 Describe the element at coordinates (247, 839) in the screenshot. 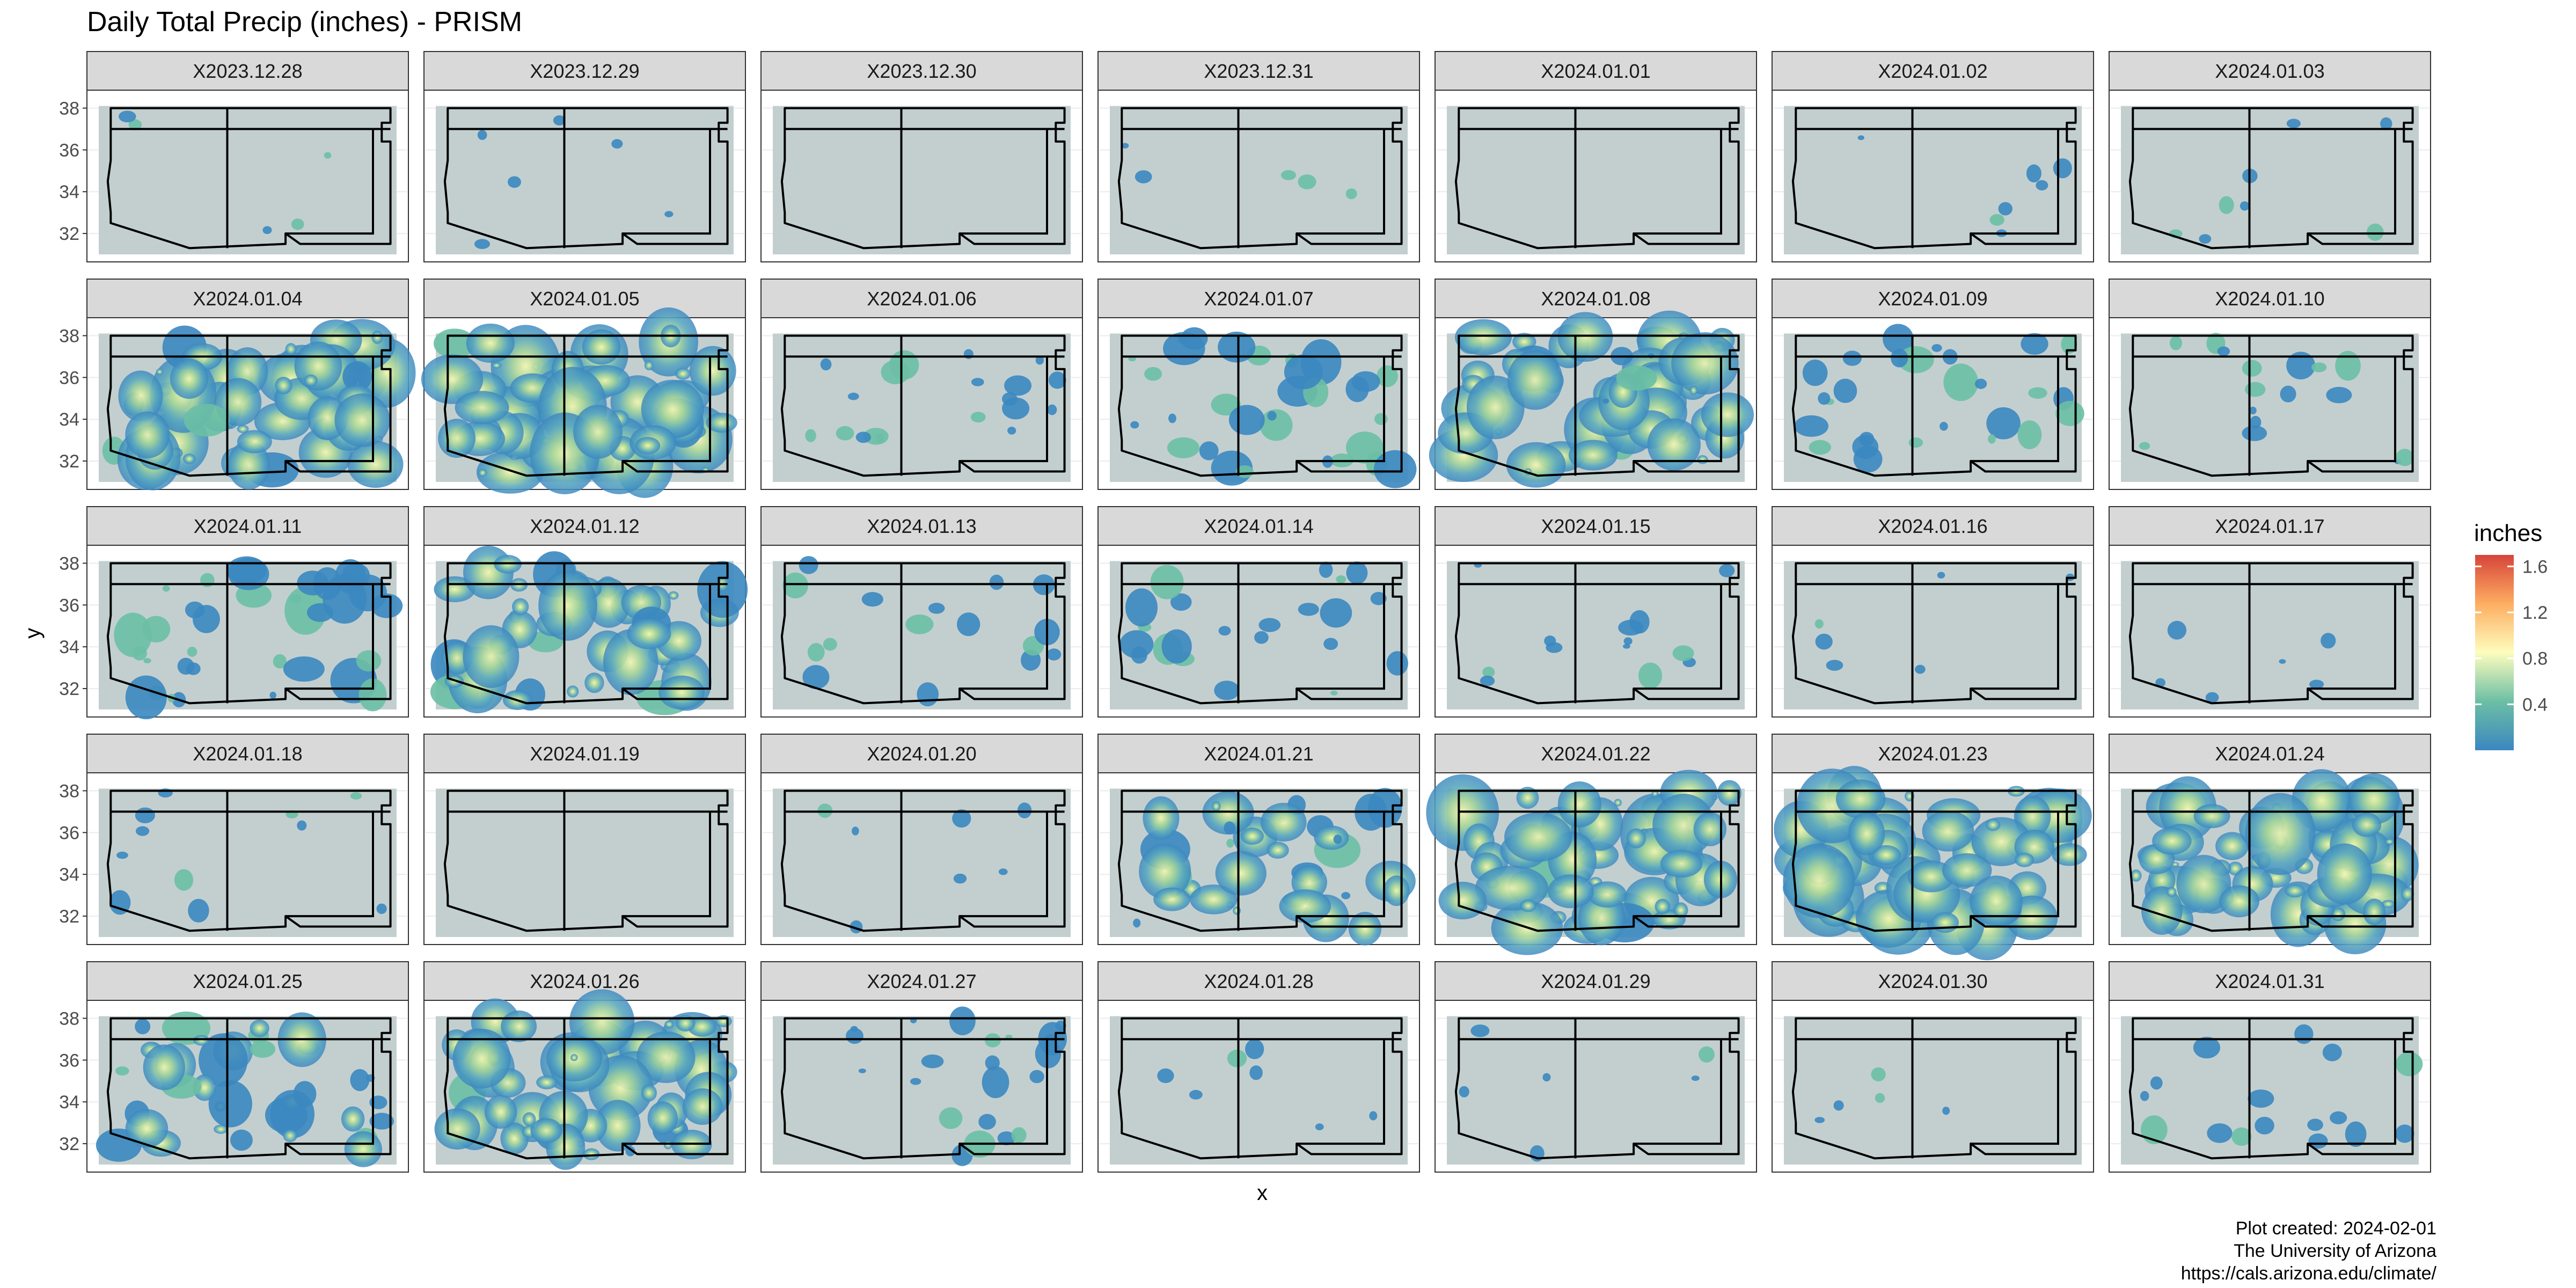

I see `facet-panel: X2024.01.18` at that location.